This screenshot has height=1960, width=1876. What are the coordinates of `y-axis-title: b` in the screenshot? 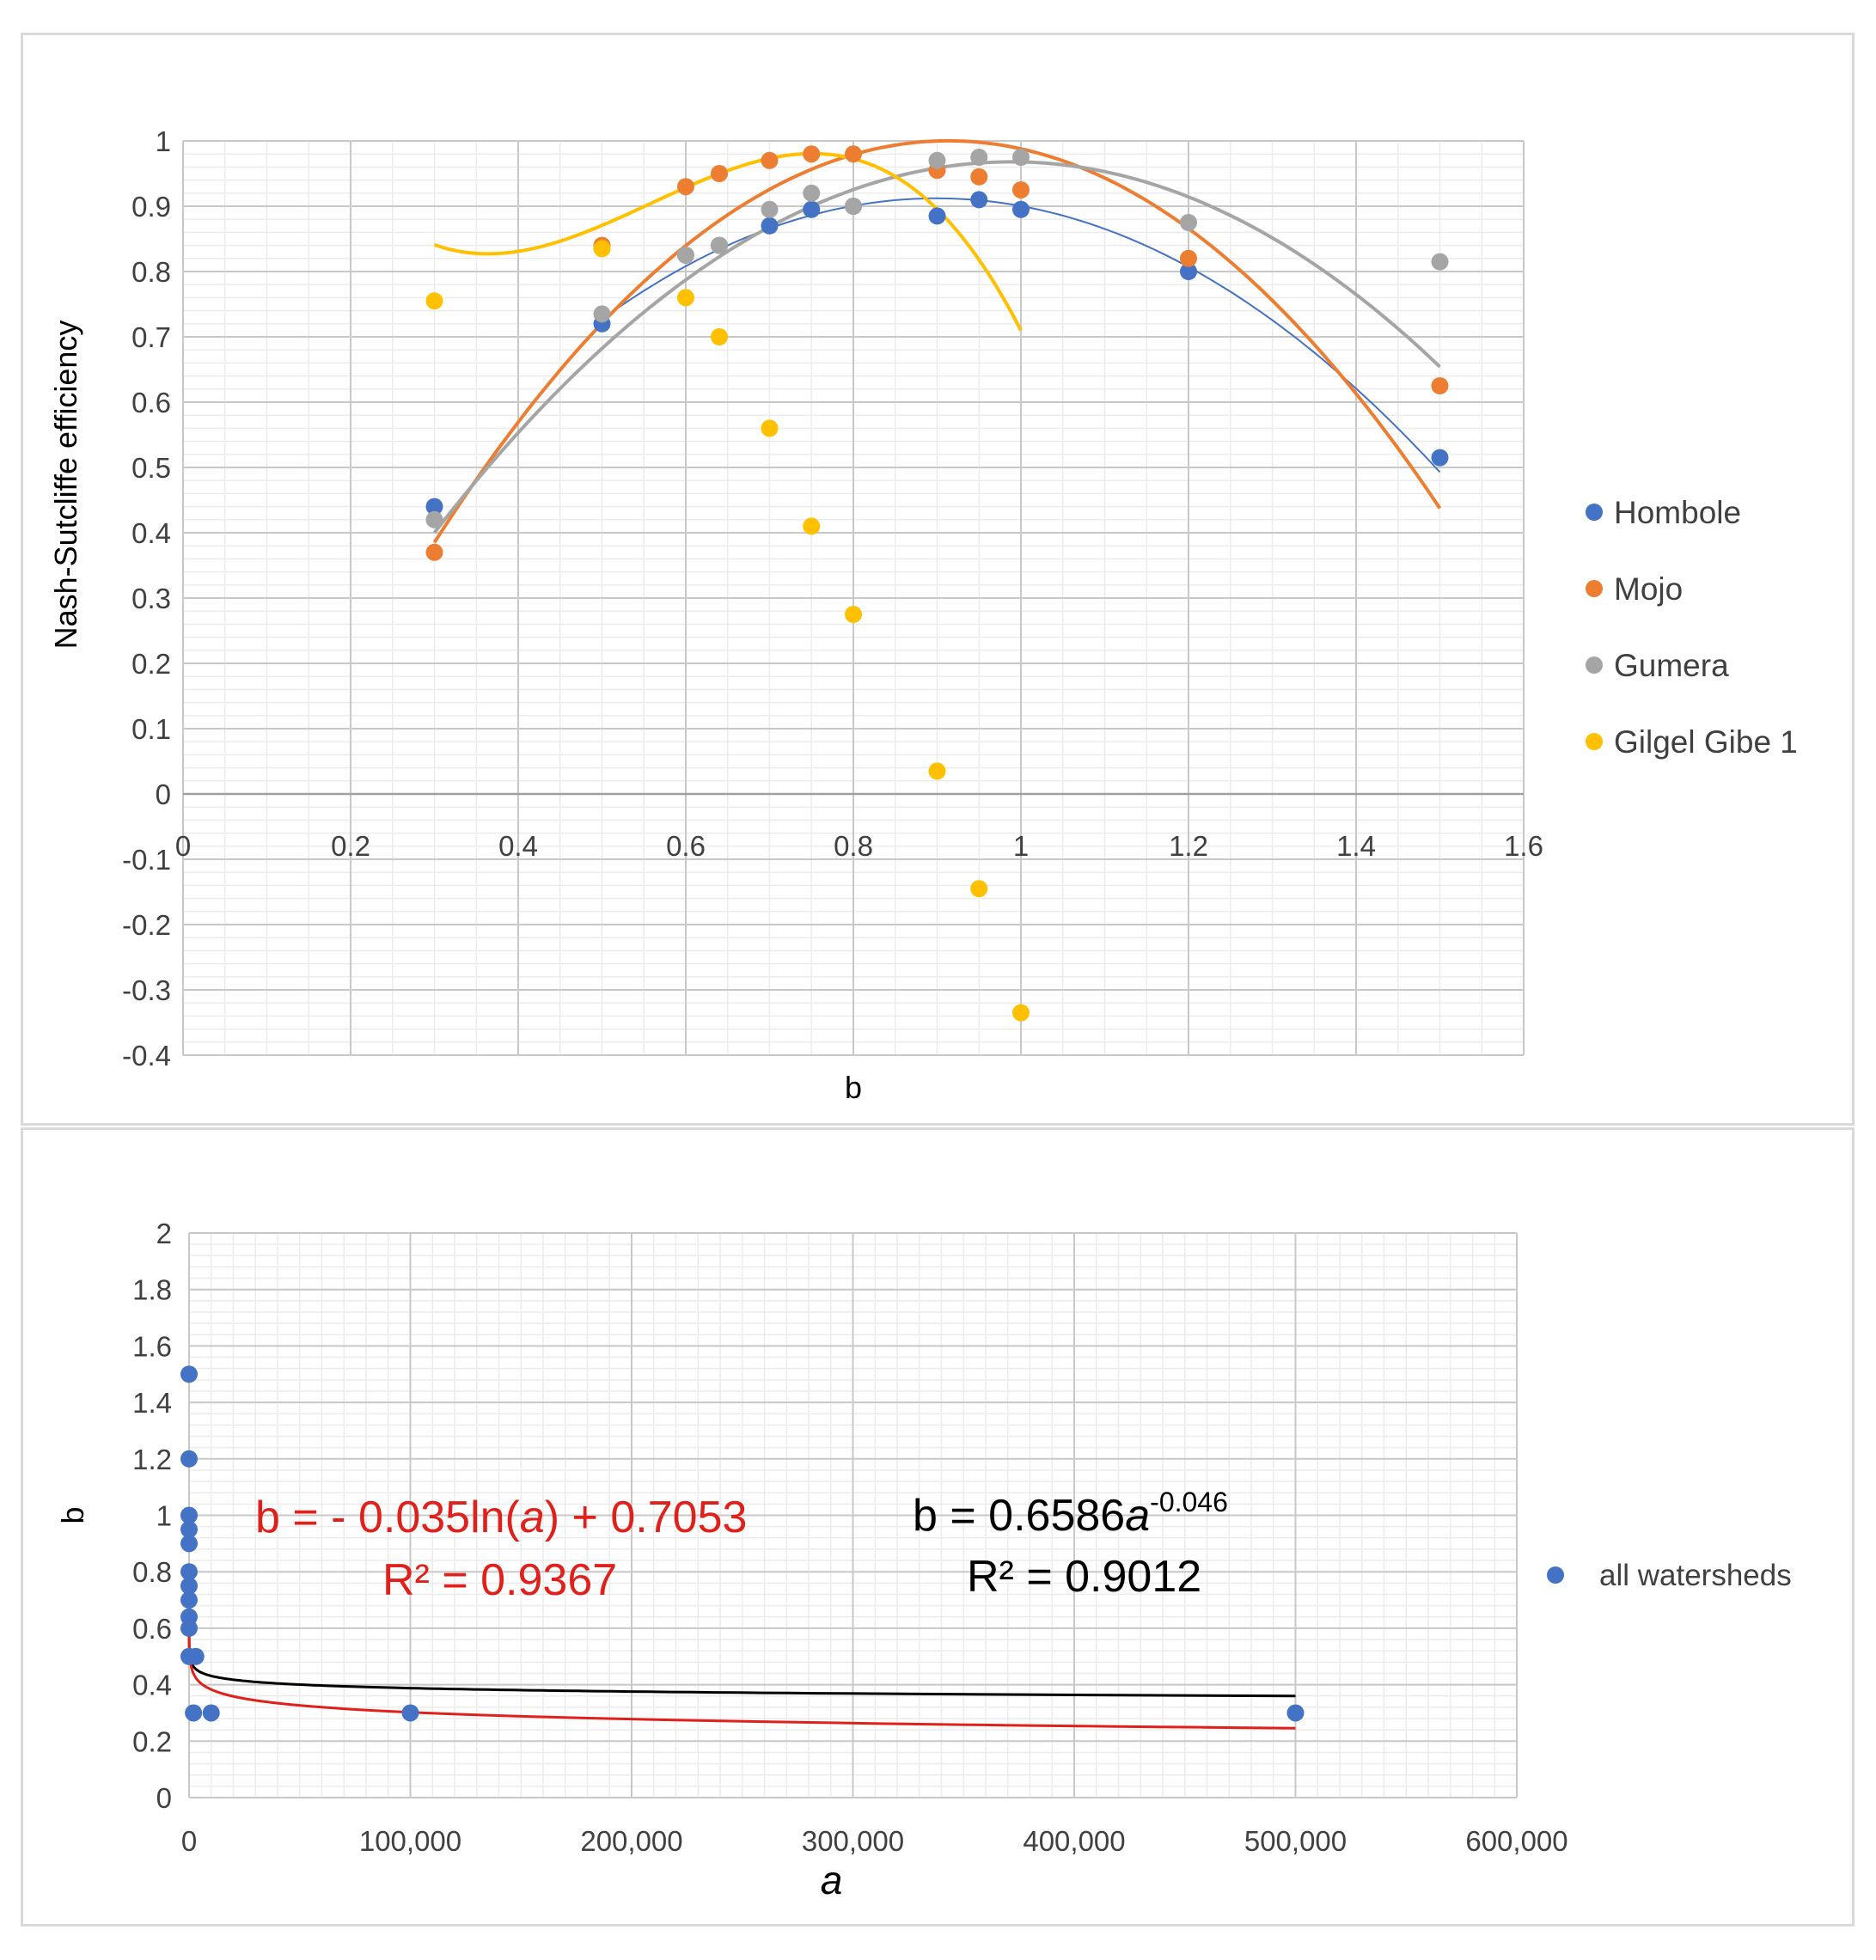 It's located at (73, 1515).